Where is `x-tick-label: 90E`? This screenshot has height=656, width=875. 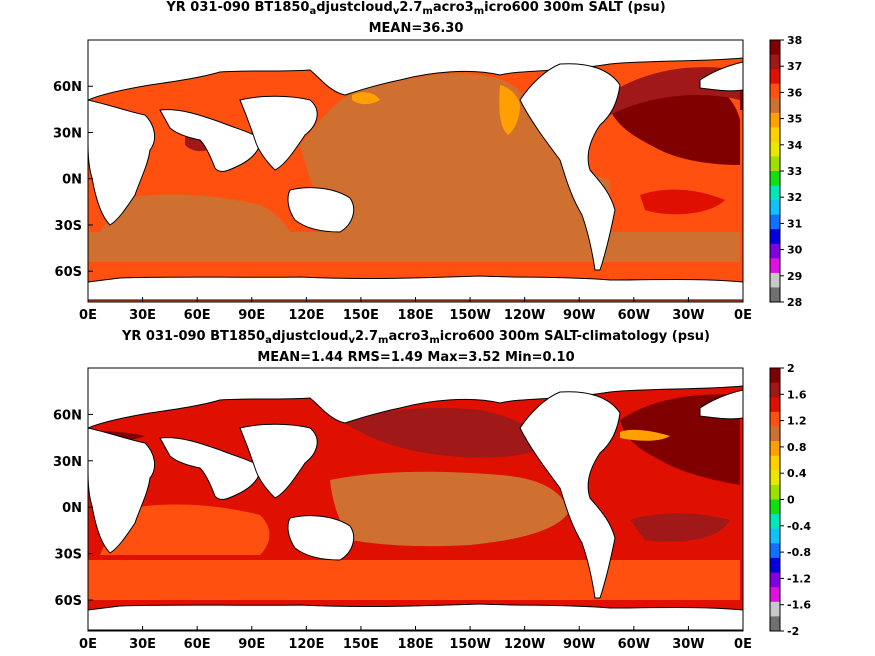
x-tick-label: 90E is located at coordinates (251, 315).